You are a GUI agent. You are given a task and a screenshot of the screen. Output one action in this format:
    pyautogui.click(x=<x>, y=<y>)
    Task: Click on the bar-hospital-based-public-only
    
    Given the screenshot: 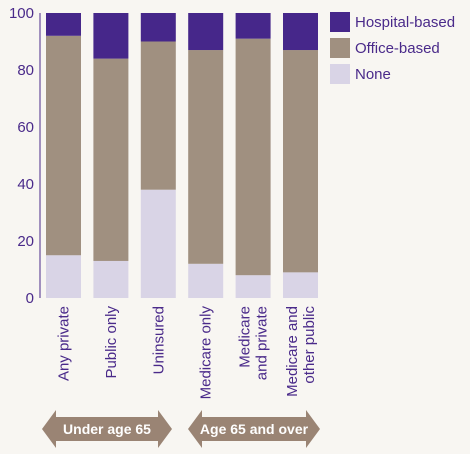 What is the action you would take?
    pyautogui.click(x=111, y=36)
    